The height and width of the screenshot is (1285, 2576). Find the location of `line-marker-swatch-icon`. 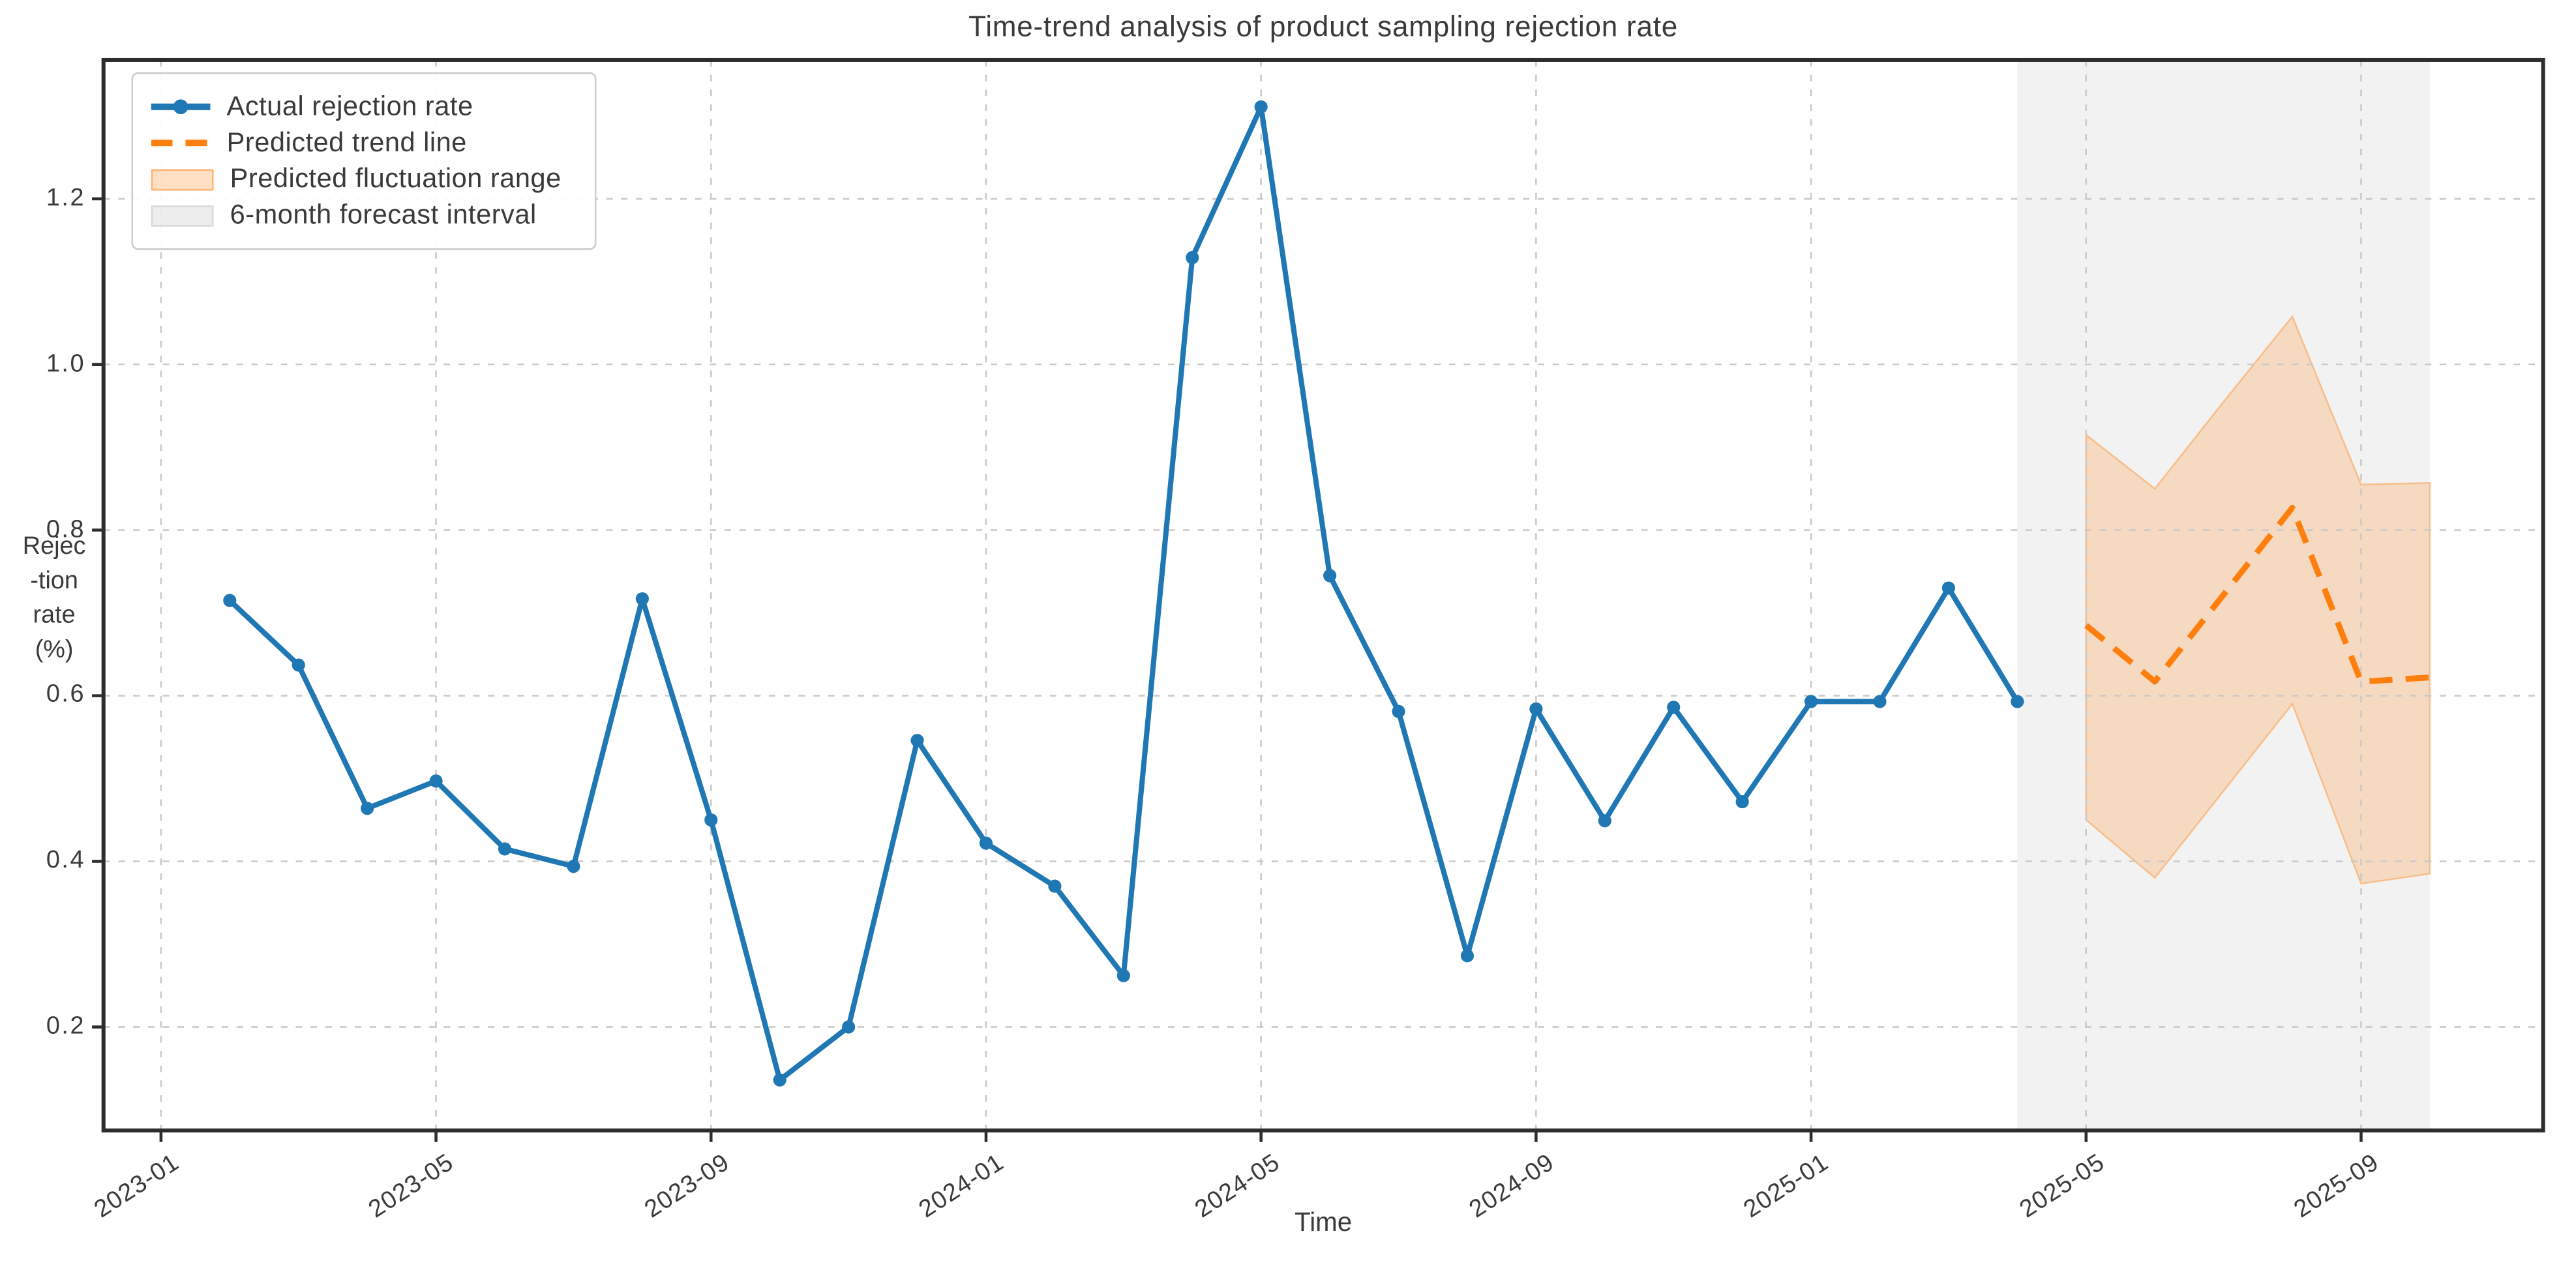

line-marker-swatch-icon is located at coordinates (181, 107).